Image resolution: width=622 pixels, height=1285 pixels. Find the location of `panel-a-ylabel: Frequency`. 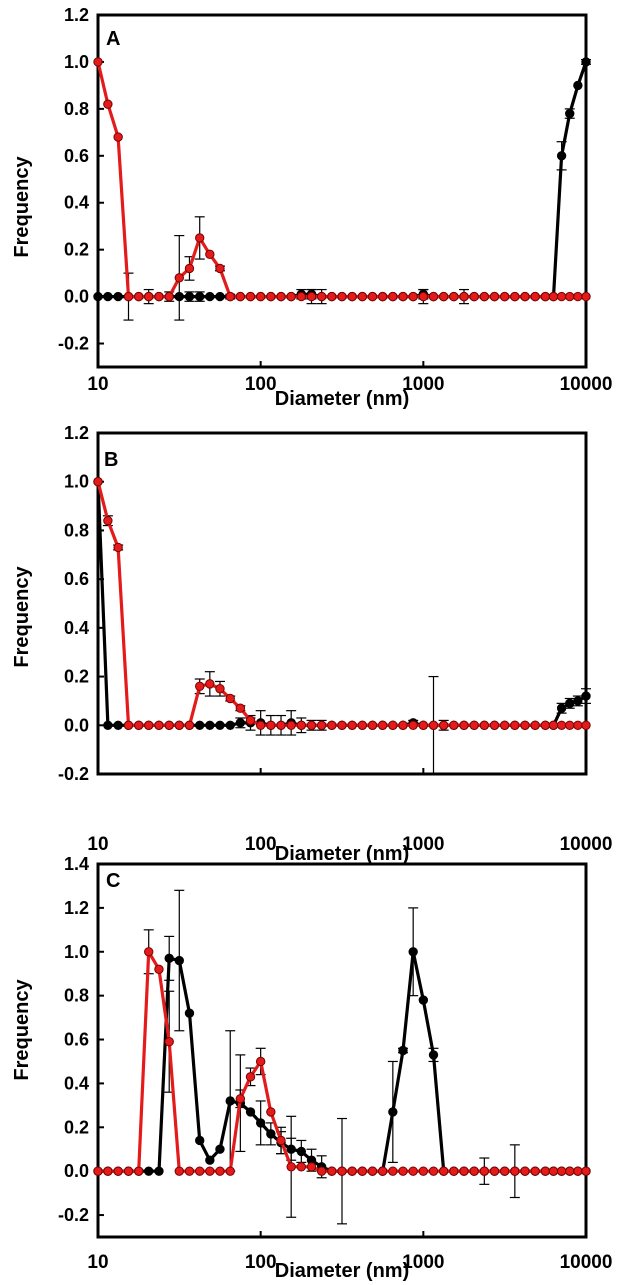

panel-a-ylabel: Frequency is located at coordinates (22, 207).